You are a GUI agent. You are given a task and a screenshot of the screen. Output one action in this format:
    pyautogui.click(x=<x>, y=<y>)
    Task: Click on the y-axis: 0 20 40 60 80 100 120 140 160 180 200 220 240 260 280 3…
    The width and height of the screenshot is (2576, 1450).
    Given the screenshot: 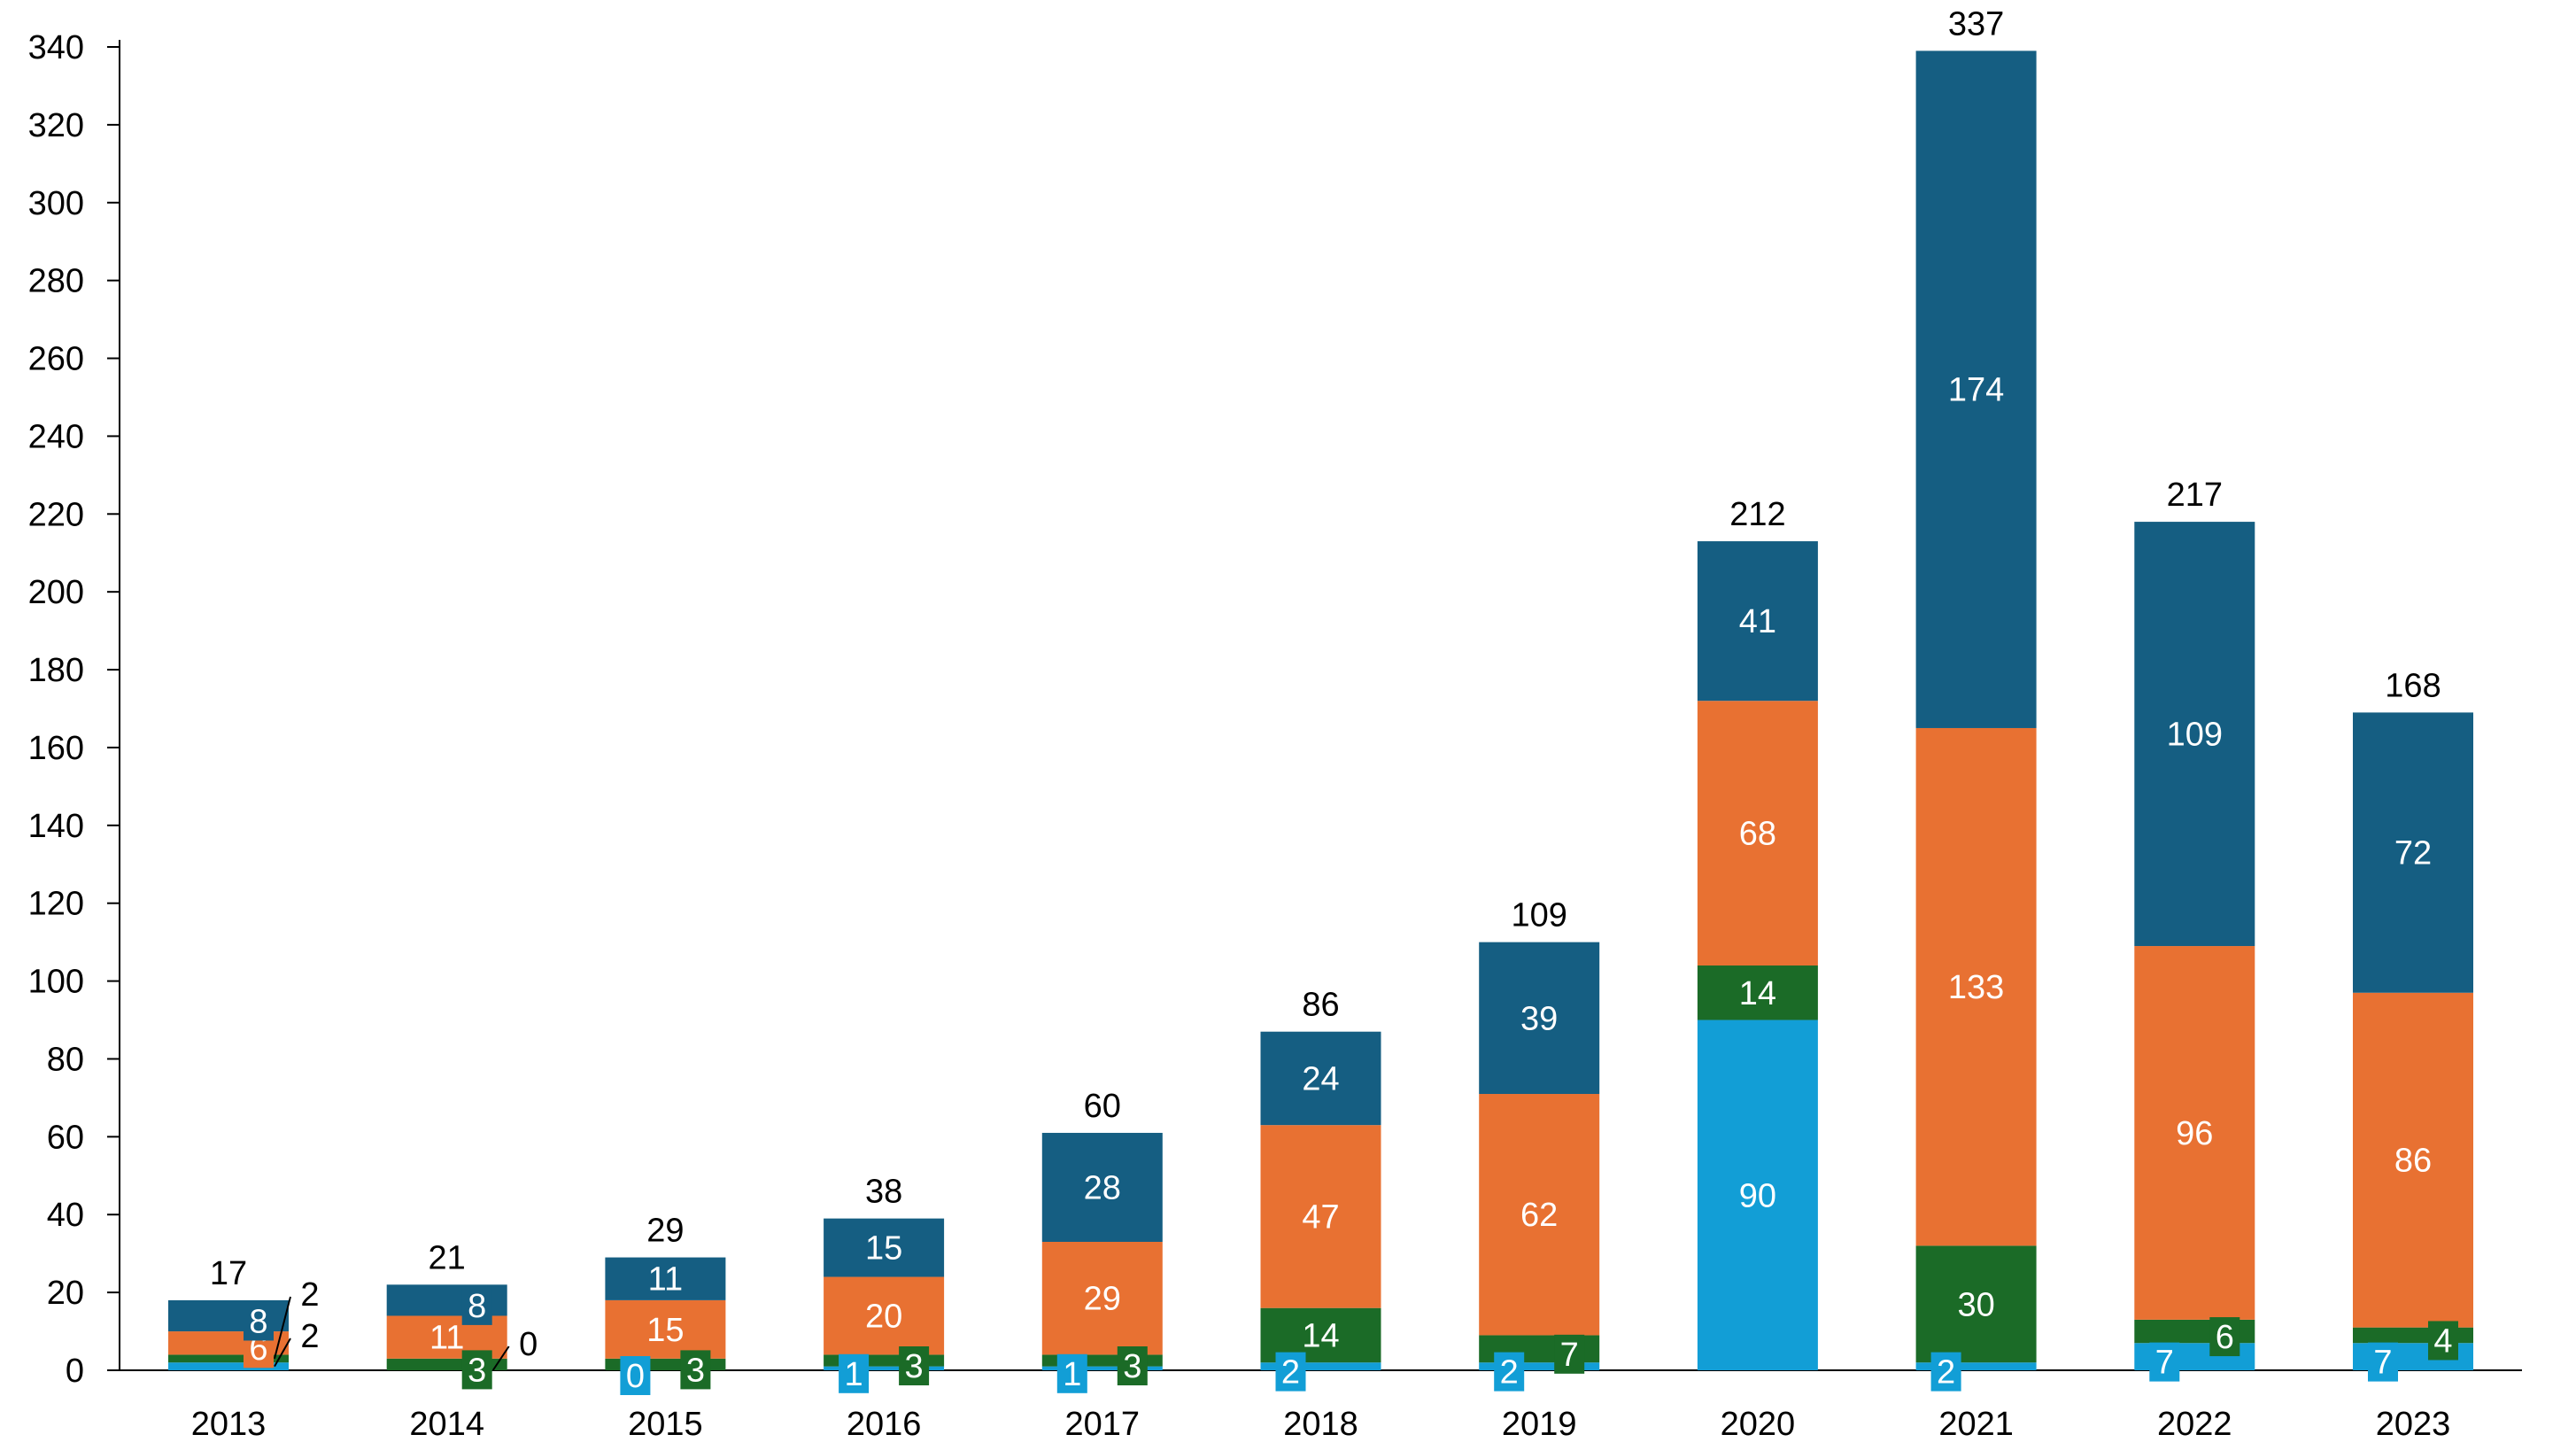 What is the action you would take?
    pyautogui.click(x=74, y=709)
    